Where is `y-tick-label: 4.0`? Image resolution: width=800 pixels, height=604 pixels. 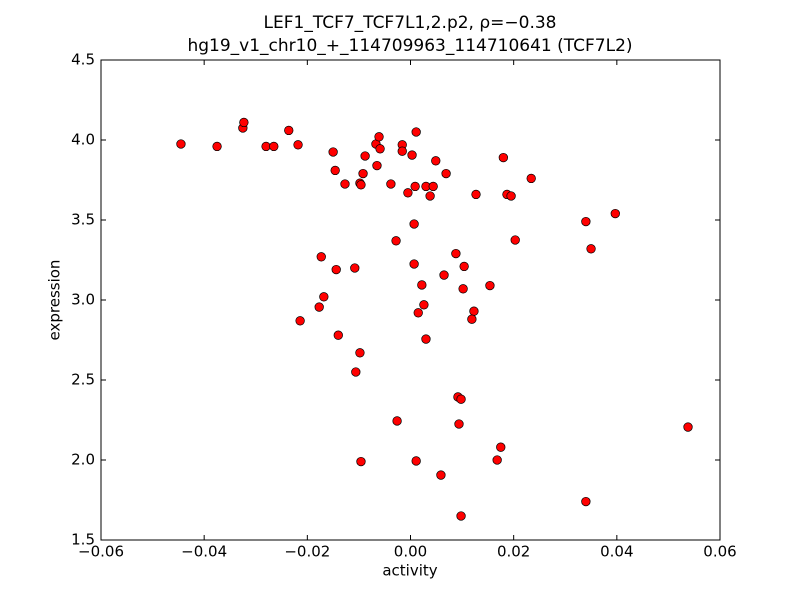
y-tick-label: 4.0 is located at coordinates (83, 140).